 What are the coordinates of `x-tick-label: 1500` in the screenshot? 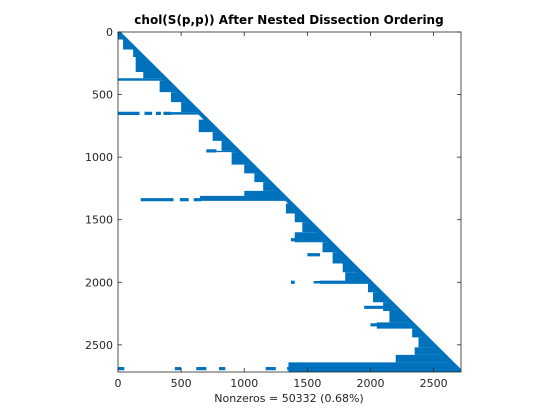 It's located at (307, 383).